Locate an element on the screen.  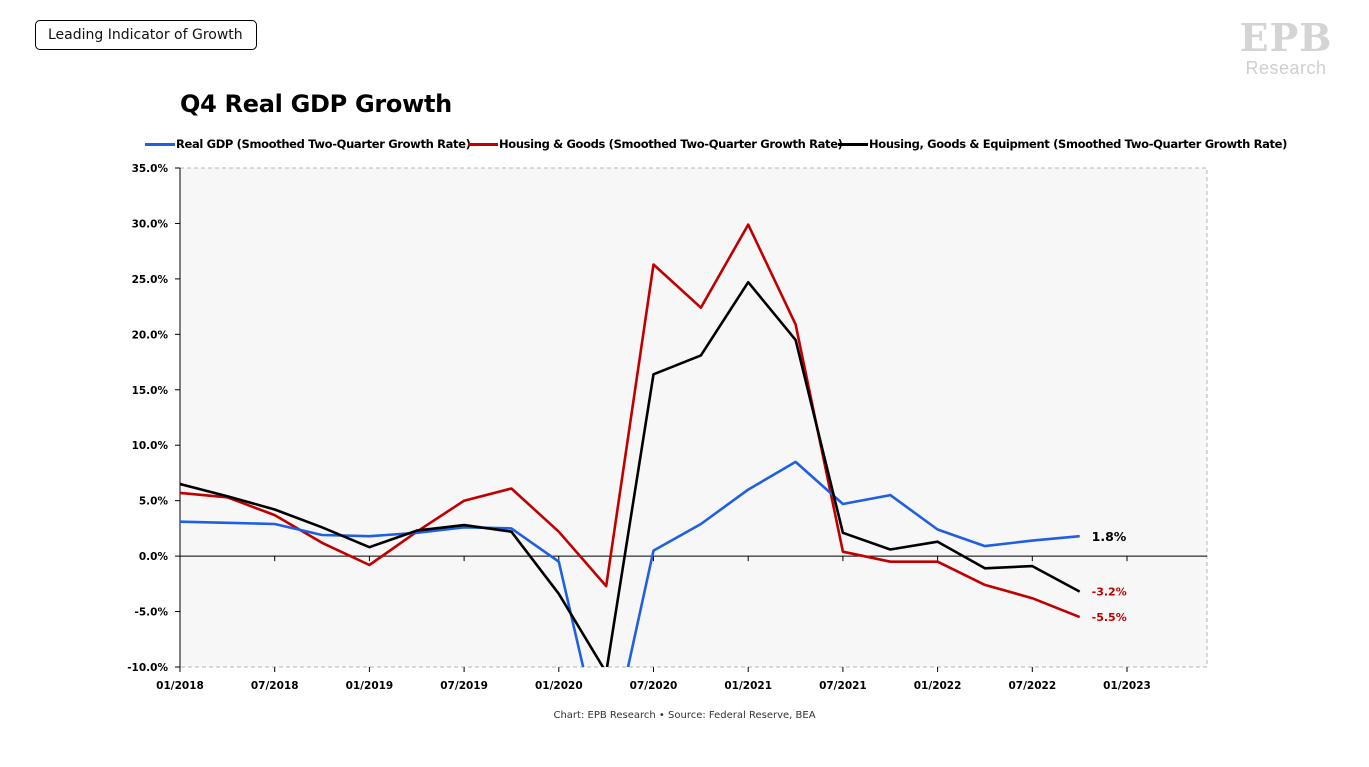
y-tick-label: -10.0% is located at coordinates (147, 668).